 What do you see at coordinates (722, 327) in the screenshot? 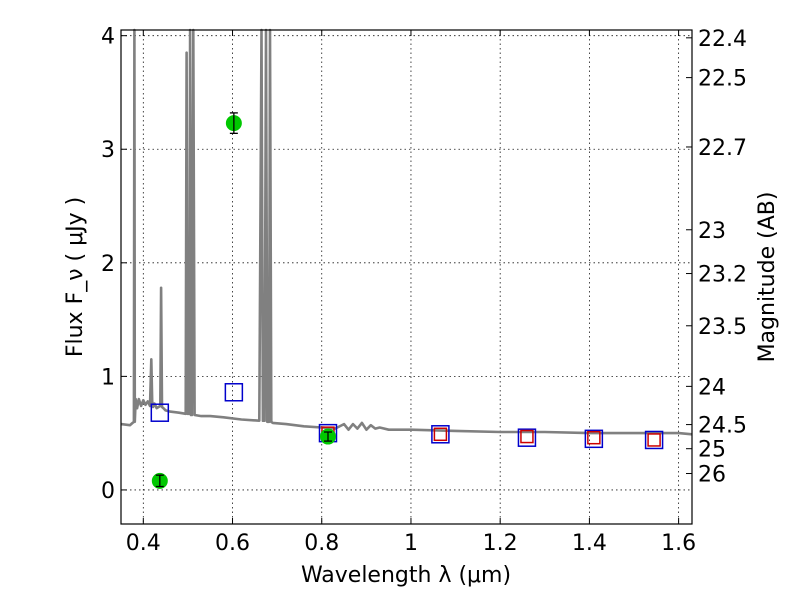
I see `right-tick-label: 23.5` at bounding box center [722, 327].